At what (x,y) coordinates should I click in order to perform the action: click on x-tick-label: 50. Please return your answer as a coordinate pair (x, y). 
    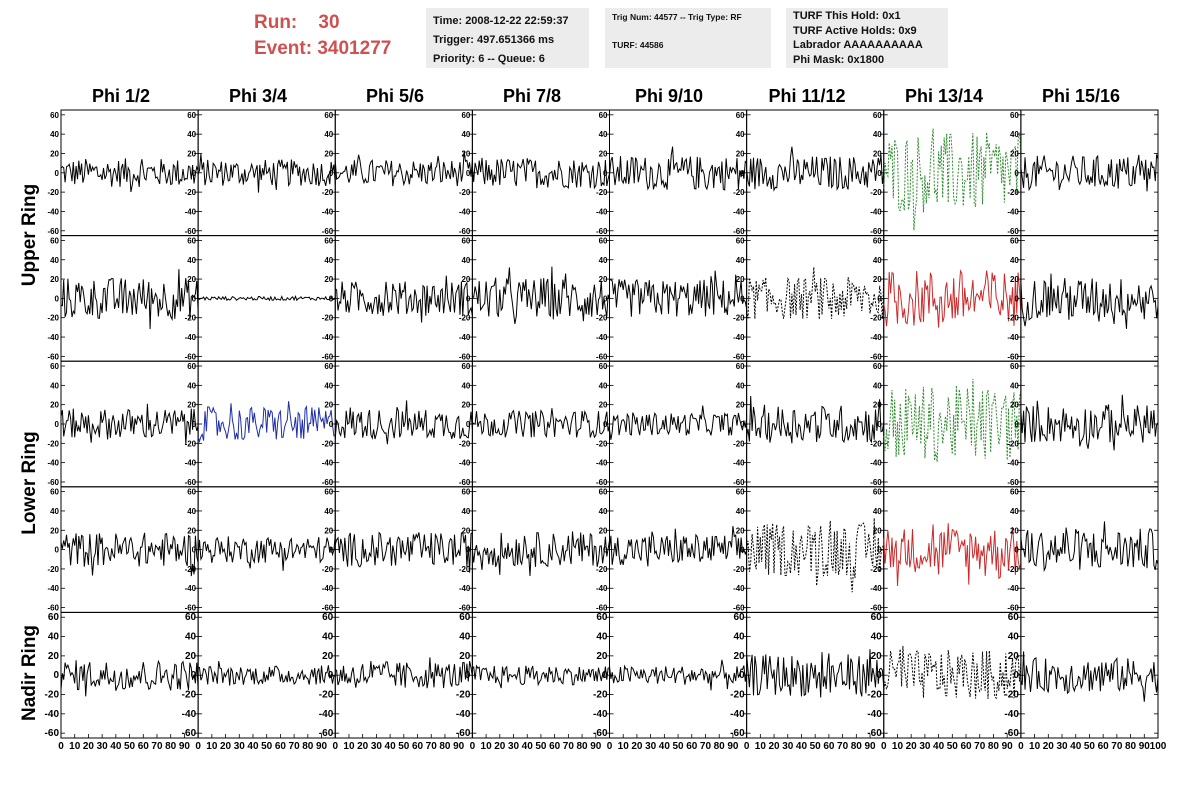
    Looking at the image, I should click on (679, 746).